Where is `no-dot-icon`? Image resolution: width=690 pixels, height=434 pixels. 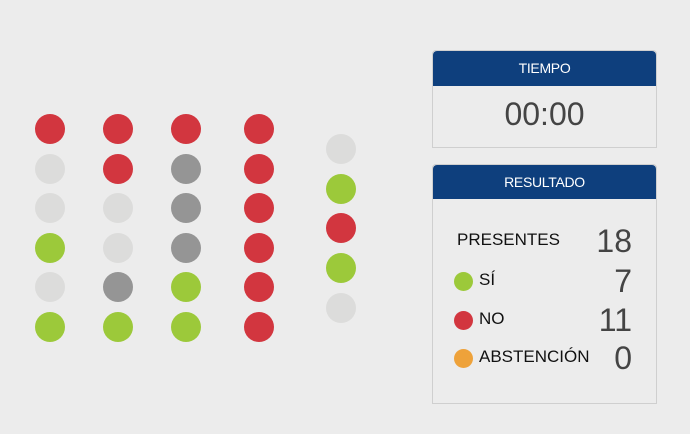
no-dot-icon is located at coordinates (463, 320).